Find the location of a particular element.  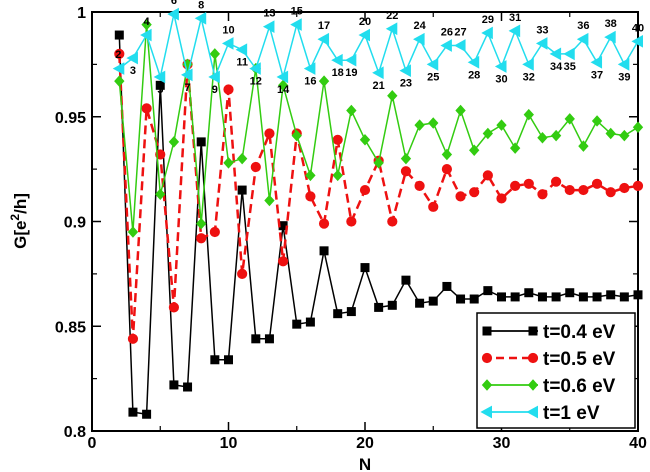

point-label: 30 is located at coordinates (501, 79).